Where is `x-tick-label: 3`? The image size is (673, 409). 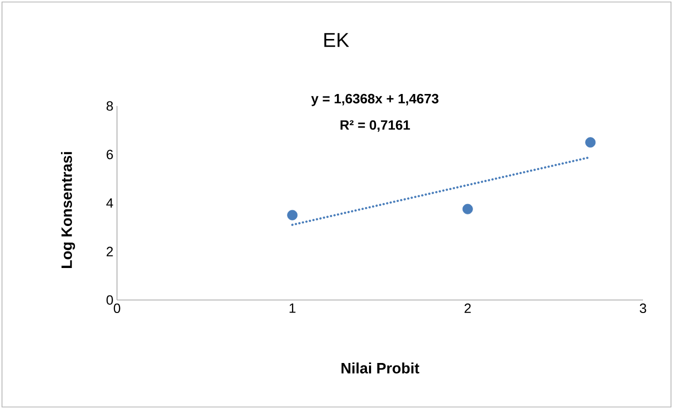
x-tick-label: 3 is located at coordinates (643, 309).